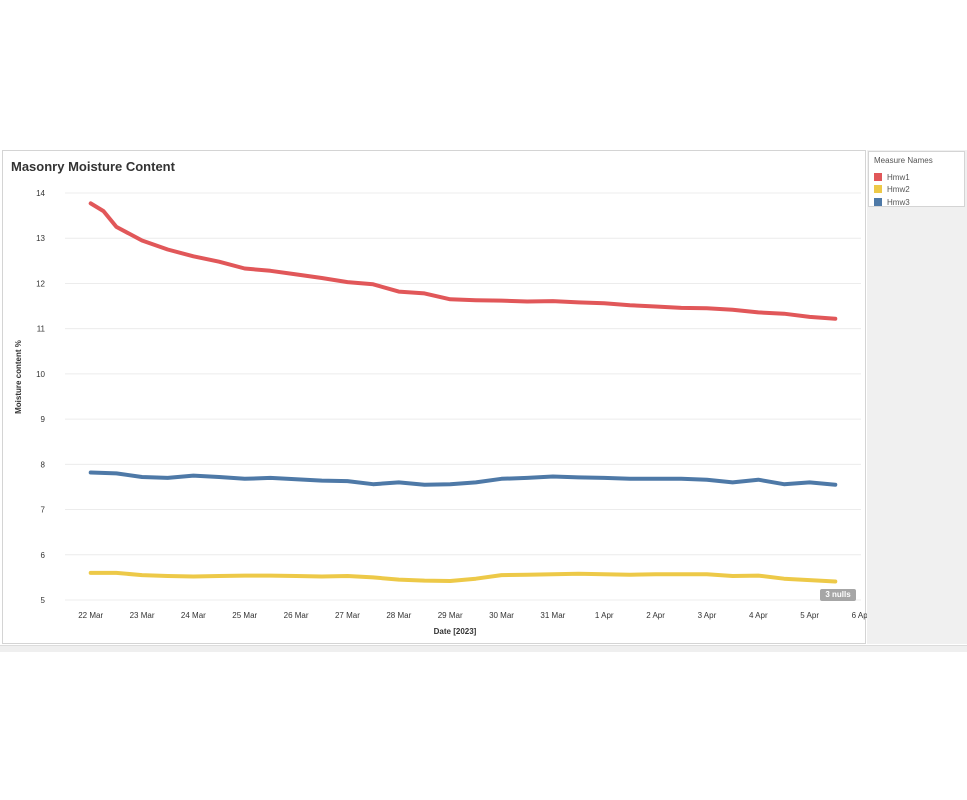  What do you see at coordinates (43, 419) in the screenshot?
I see `y-tick-label: 9` at bounding box center [43, 419].